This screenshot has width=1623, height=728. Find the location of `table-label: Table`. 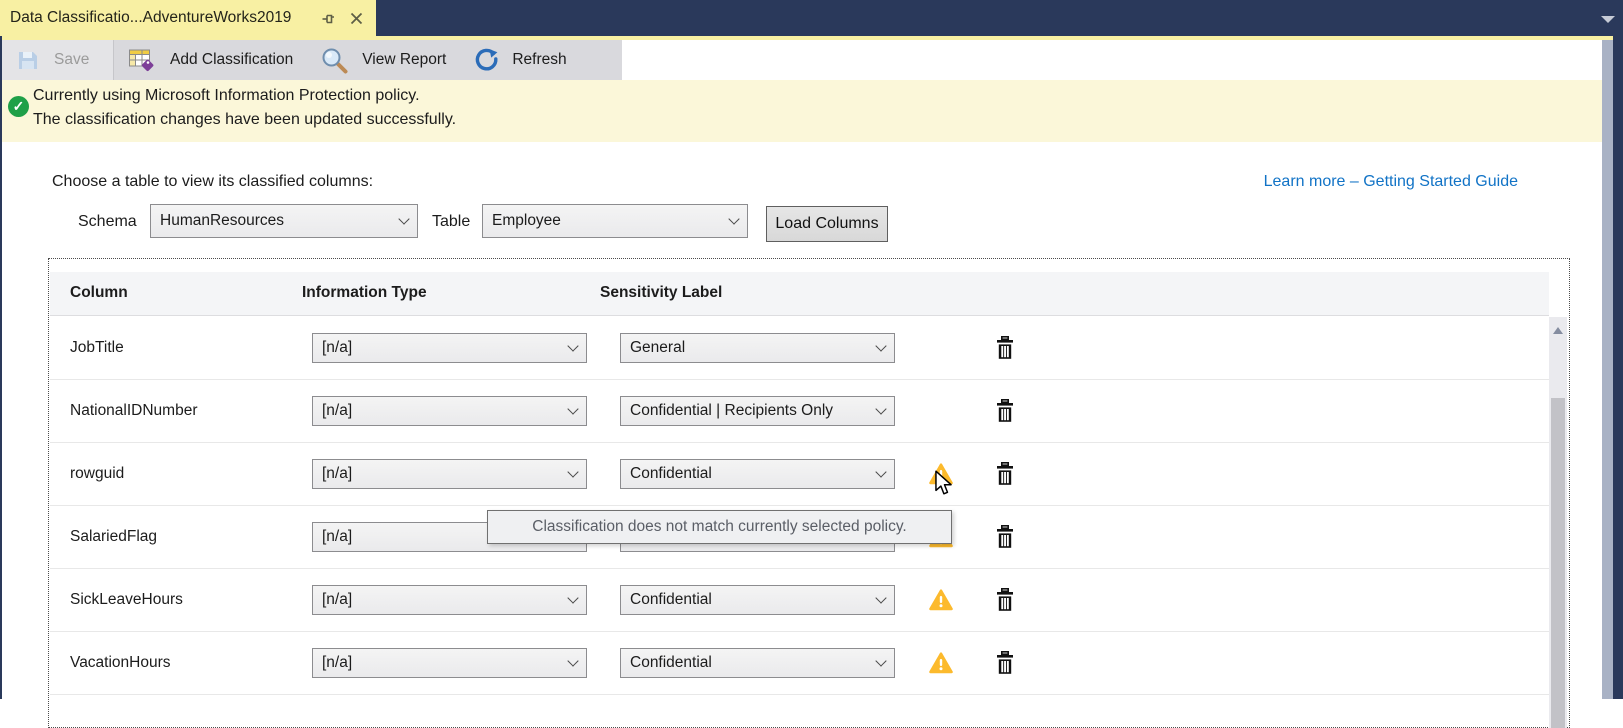

table-label: Table is located at coordinates (451, 221).